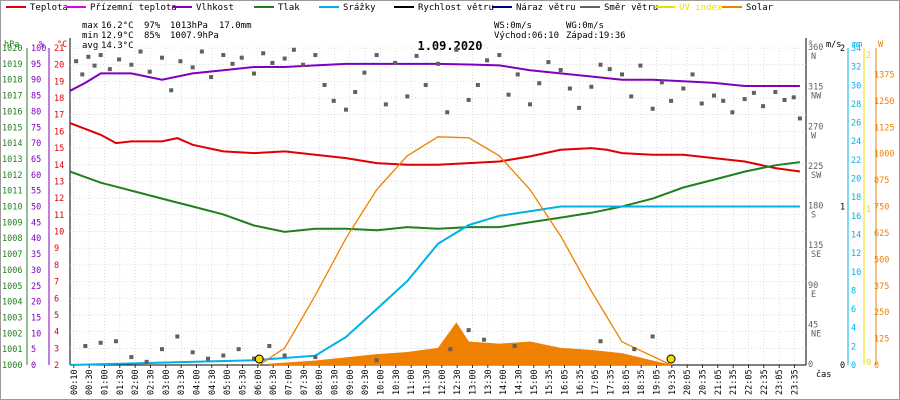  What do you see at coordinates (12, 334) in the screenshot?
I see `axis-hpa-tick-19: 1002` at bounding box center [12, 334].